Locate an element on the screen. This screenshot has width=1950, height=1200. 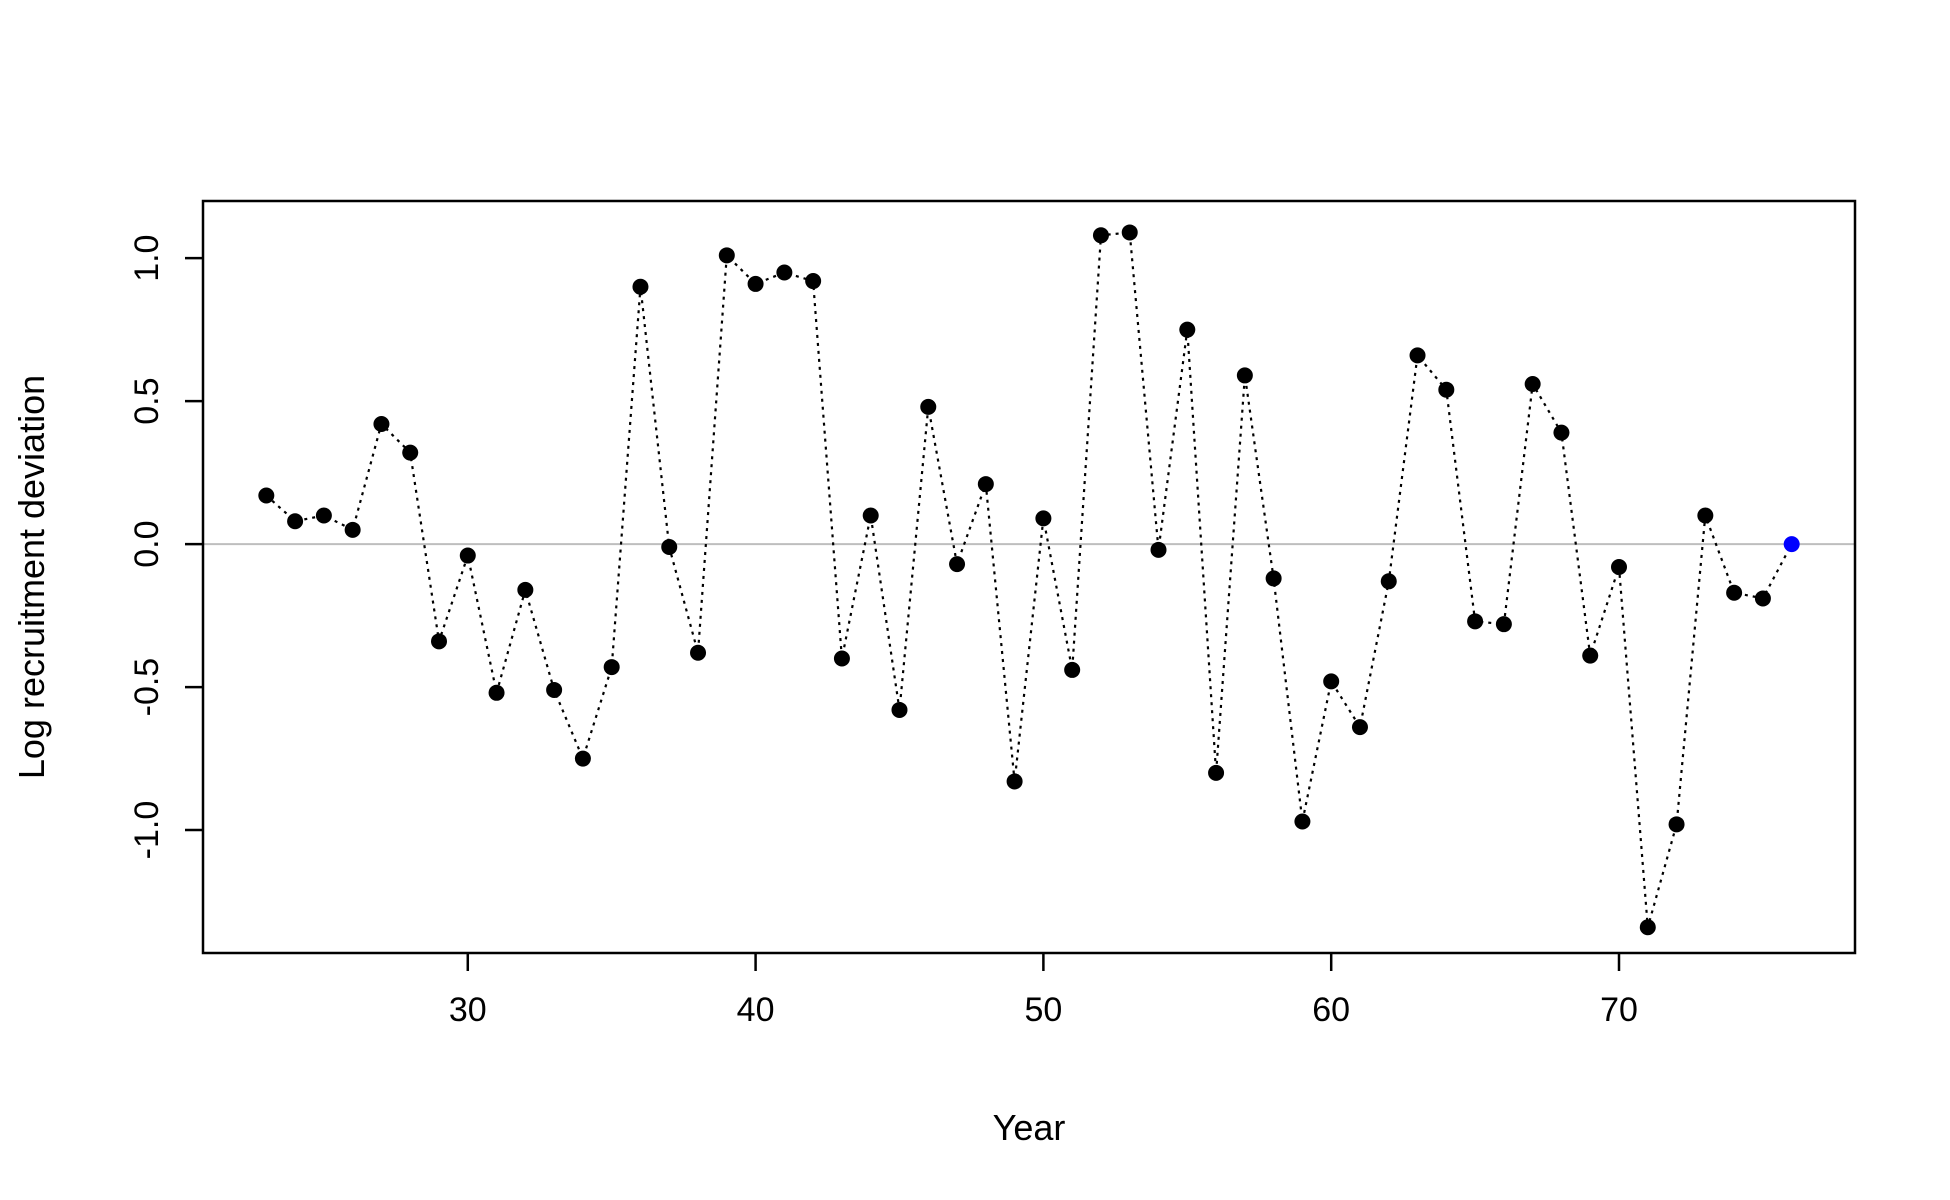
x-tick-label: 60 is located at coordinates (1331, 1010).